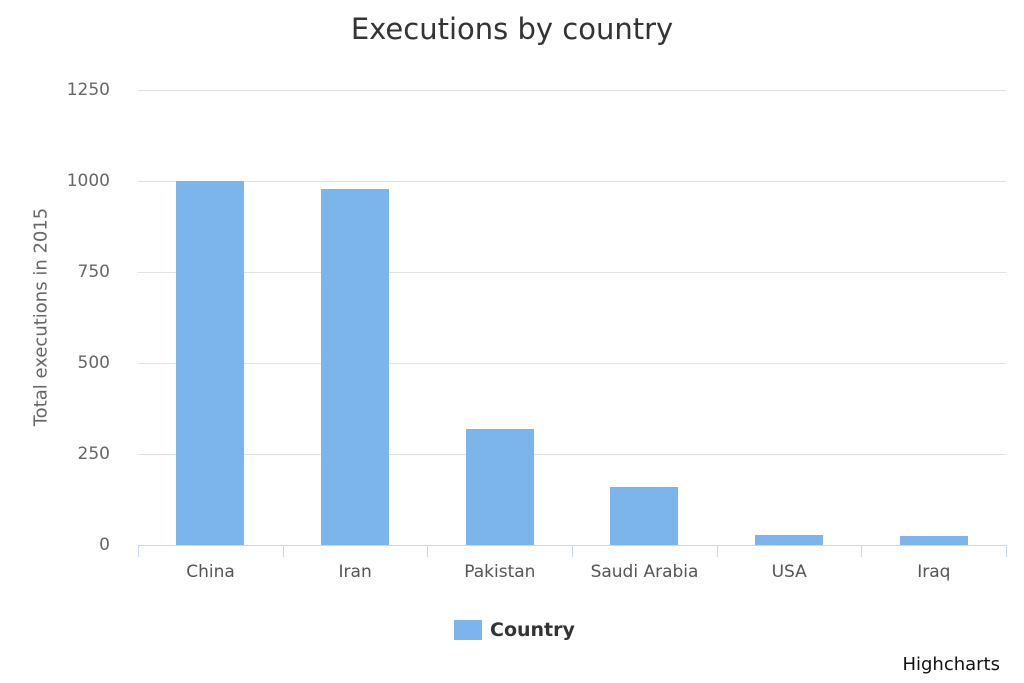  I want to click on bar-iran, so click(355, 367).